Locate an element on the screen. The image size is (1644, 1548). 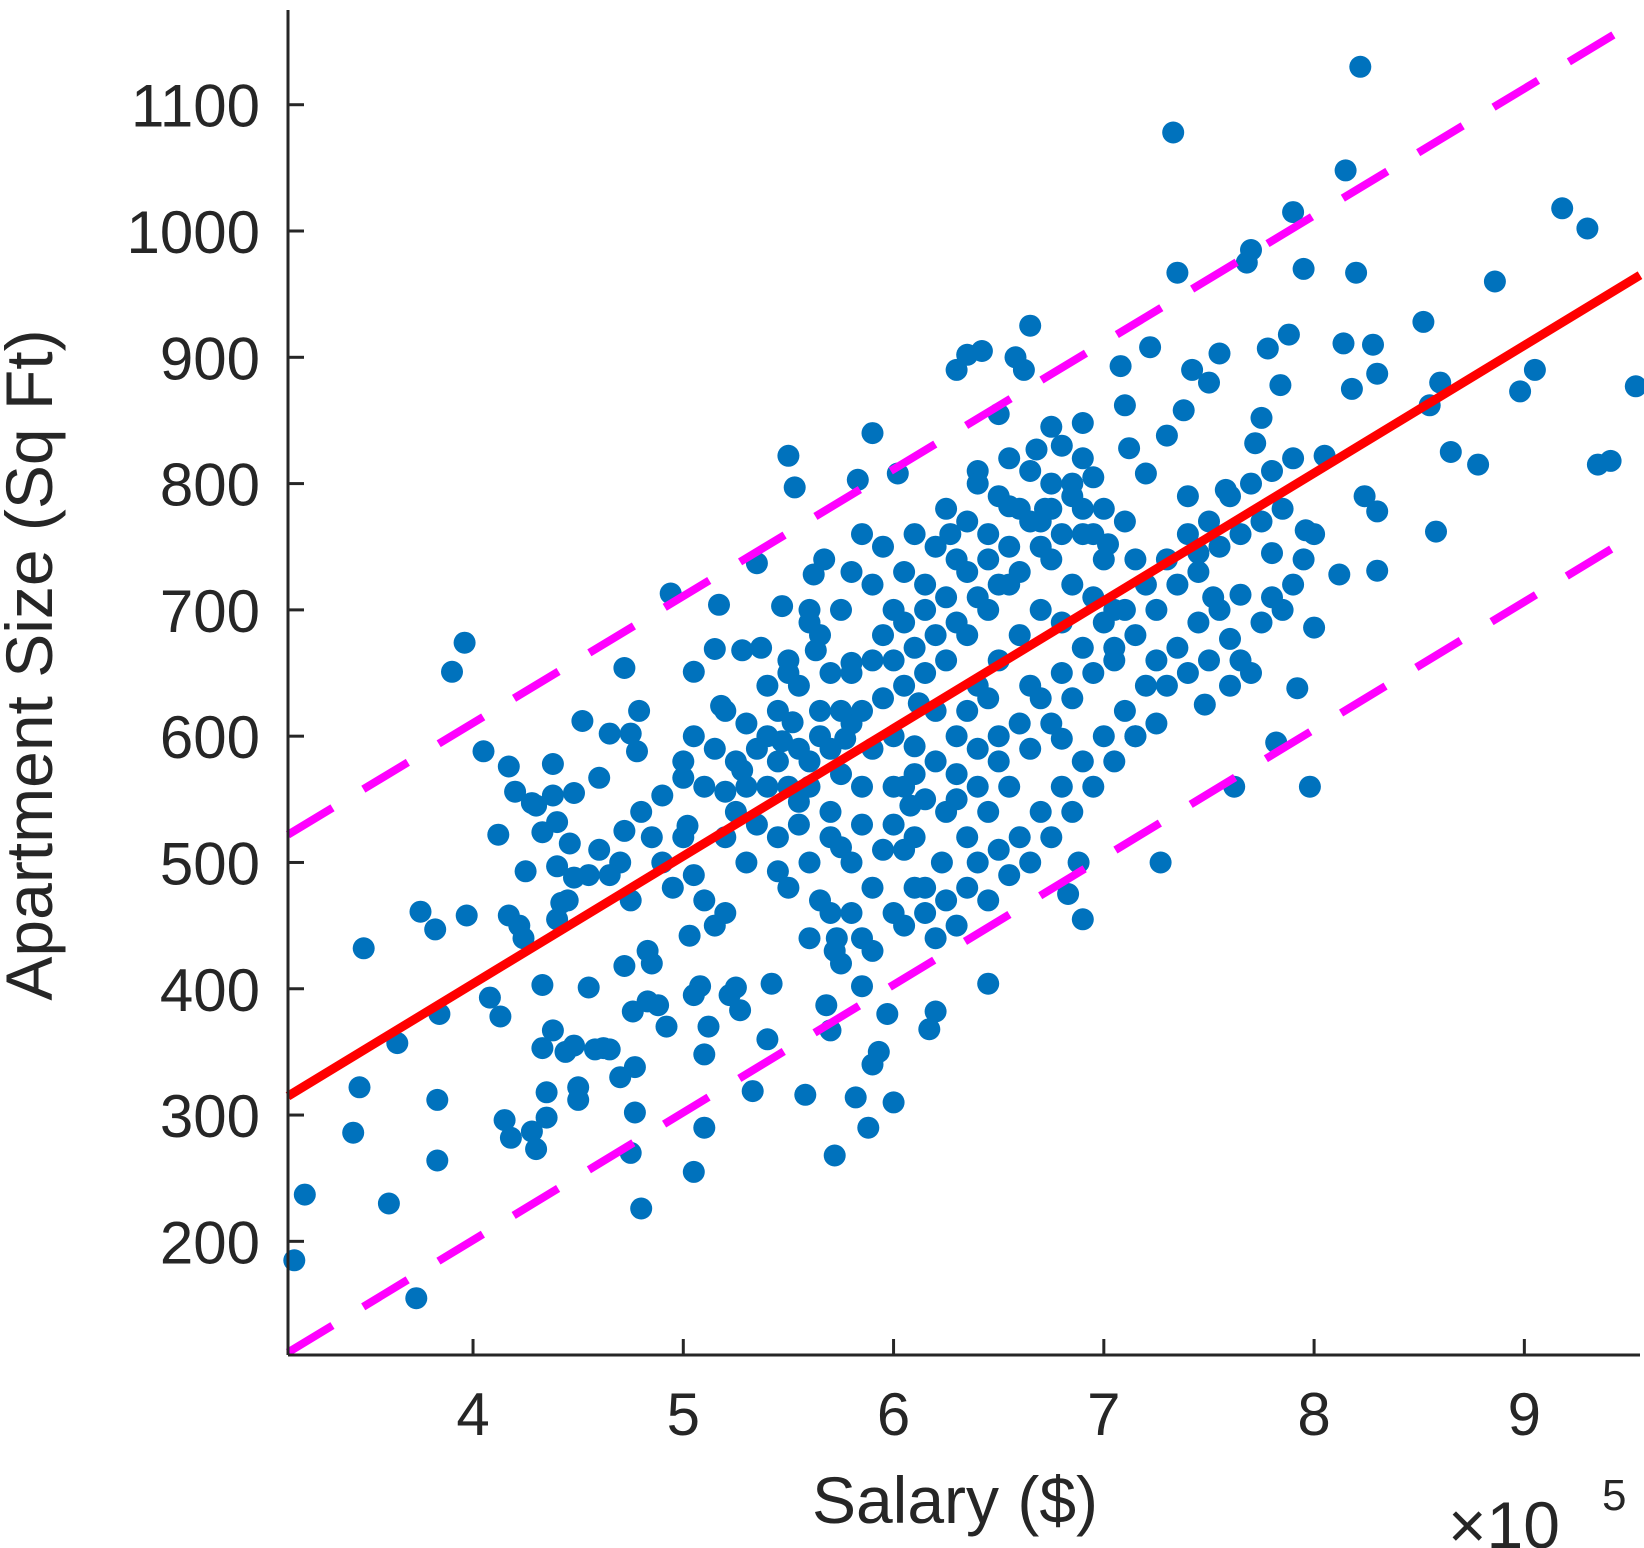
x-ticks: 4 5 6 7 8 9 is located at coordinates (998, 1393).